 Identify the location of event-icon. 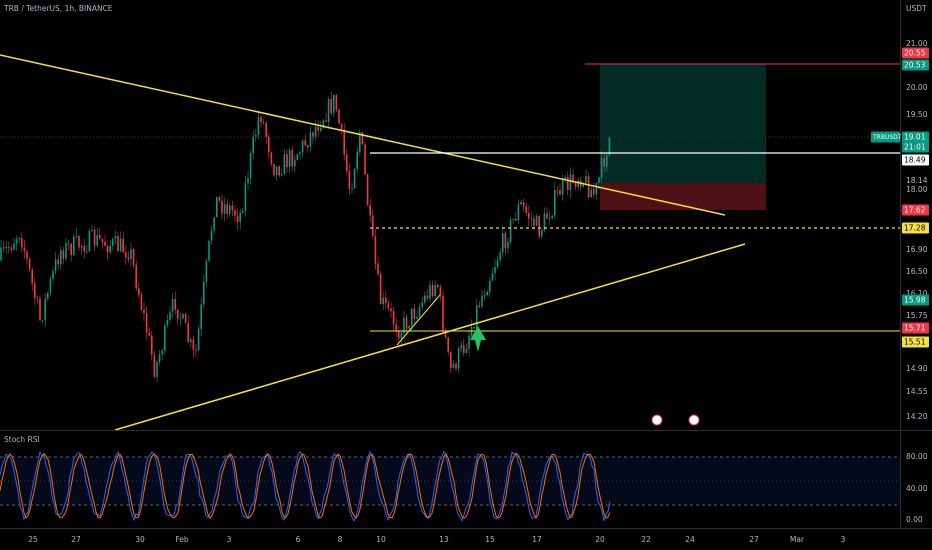
(657, 420).